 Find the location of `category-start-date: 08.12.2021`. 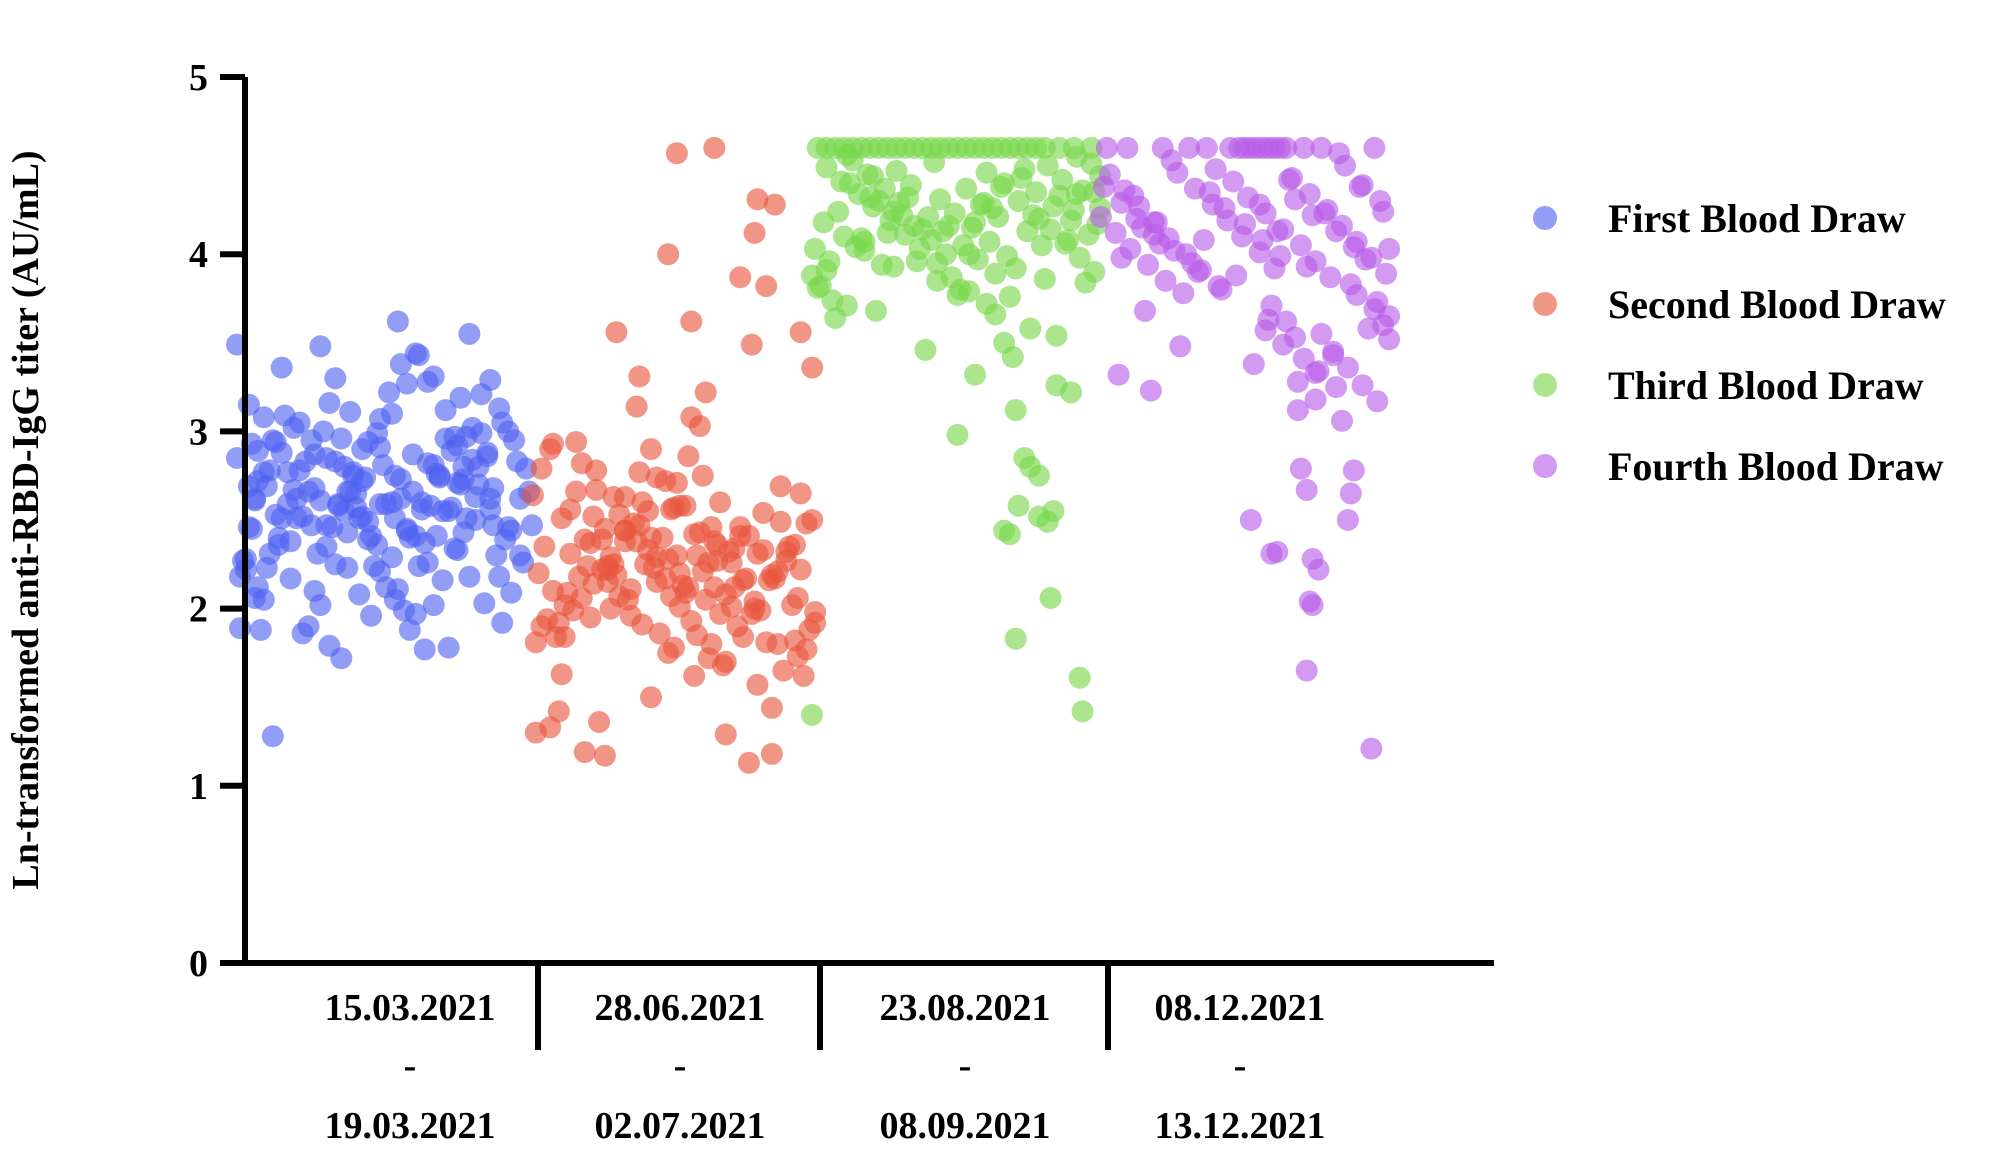

category-start-date: 08.12.2021 is located at coordinates (1240, 1008).